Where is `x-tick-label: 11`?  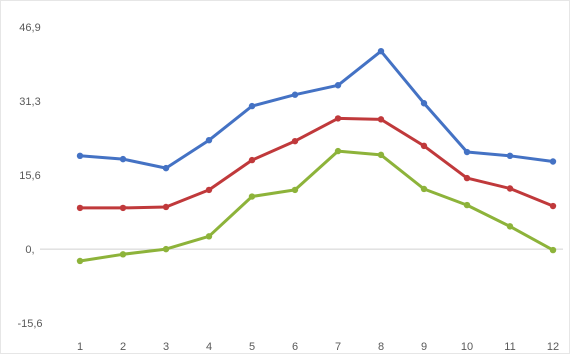
x-tick-label: 11 is located at coordinates (509, 347).